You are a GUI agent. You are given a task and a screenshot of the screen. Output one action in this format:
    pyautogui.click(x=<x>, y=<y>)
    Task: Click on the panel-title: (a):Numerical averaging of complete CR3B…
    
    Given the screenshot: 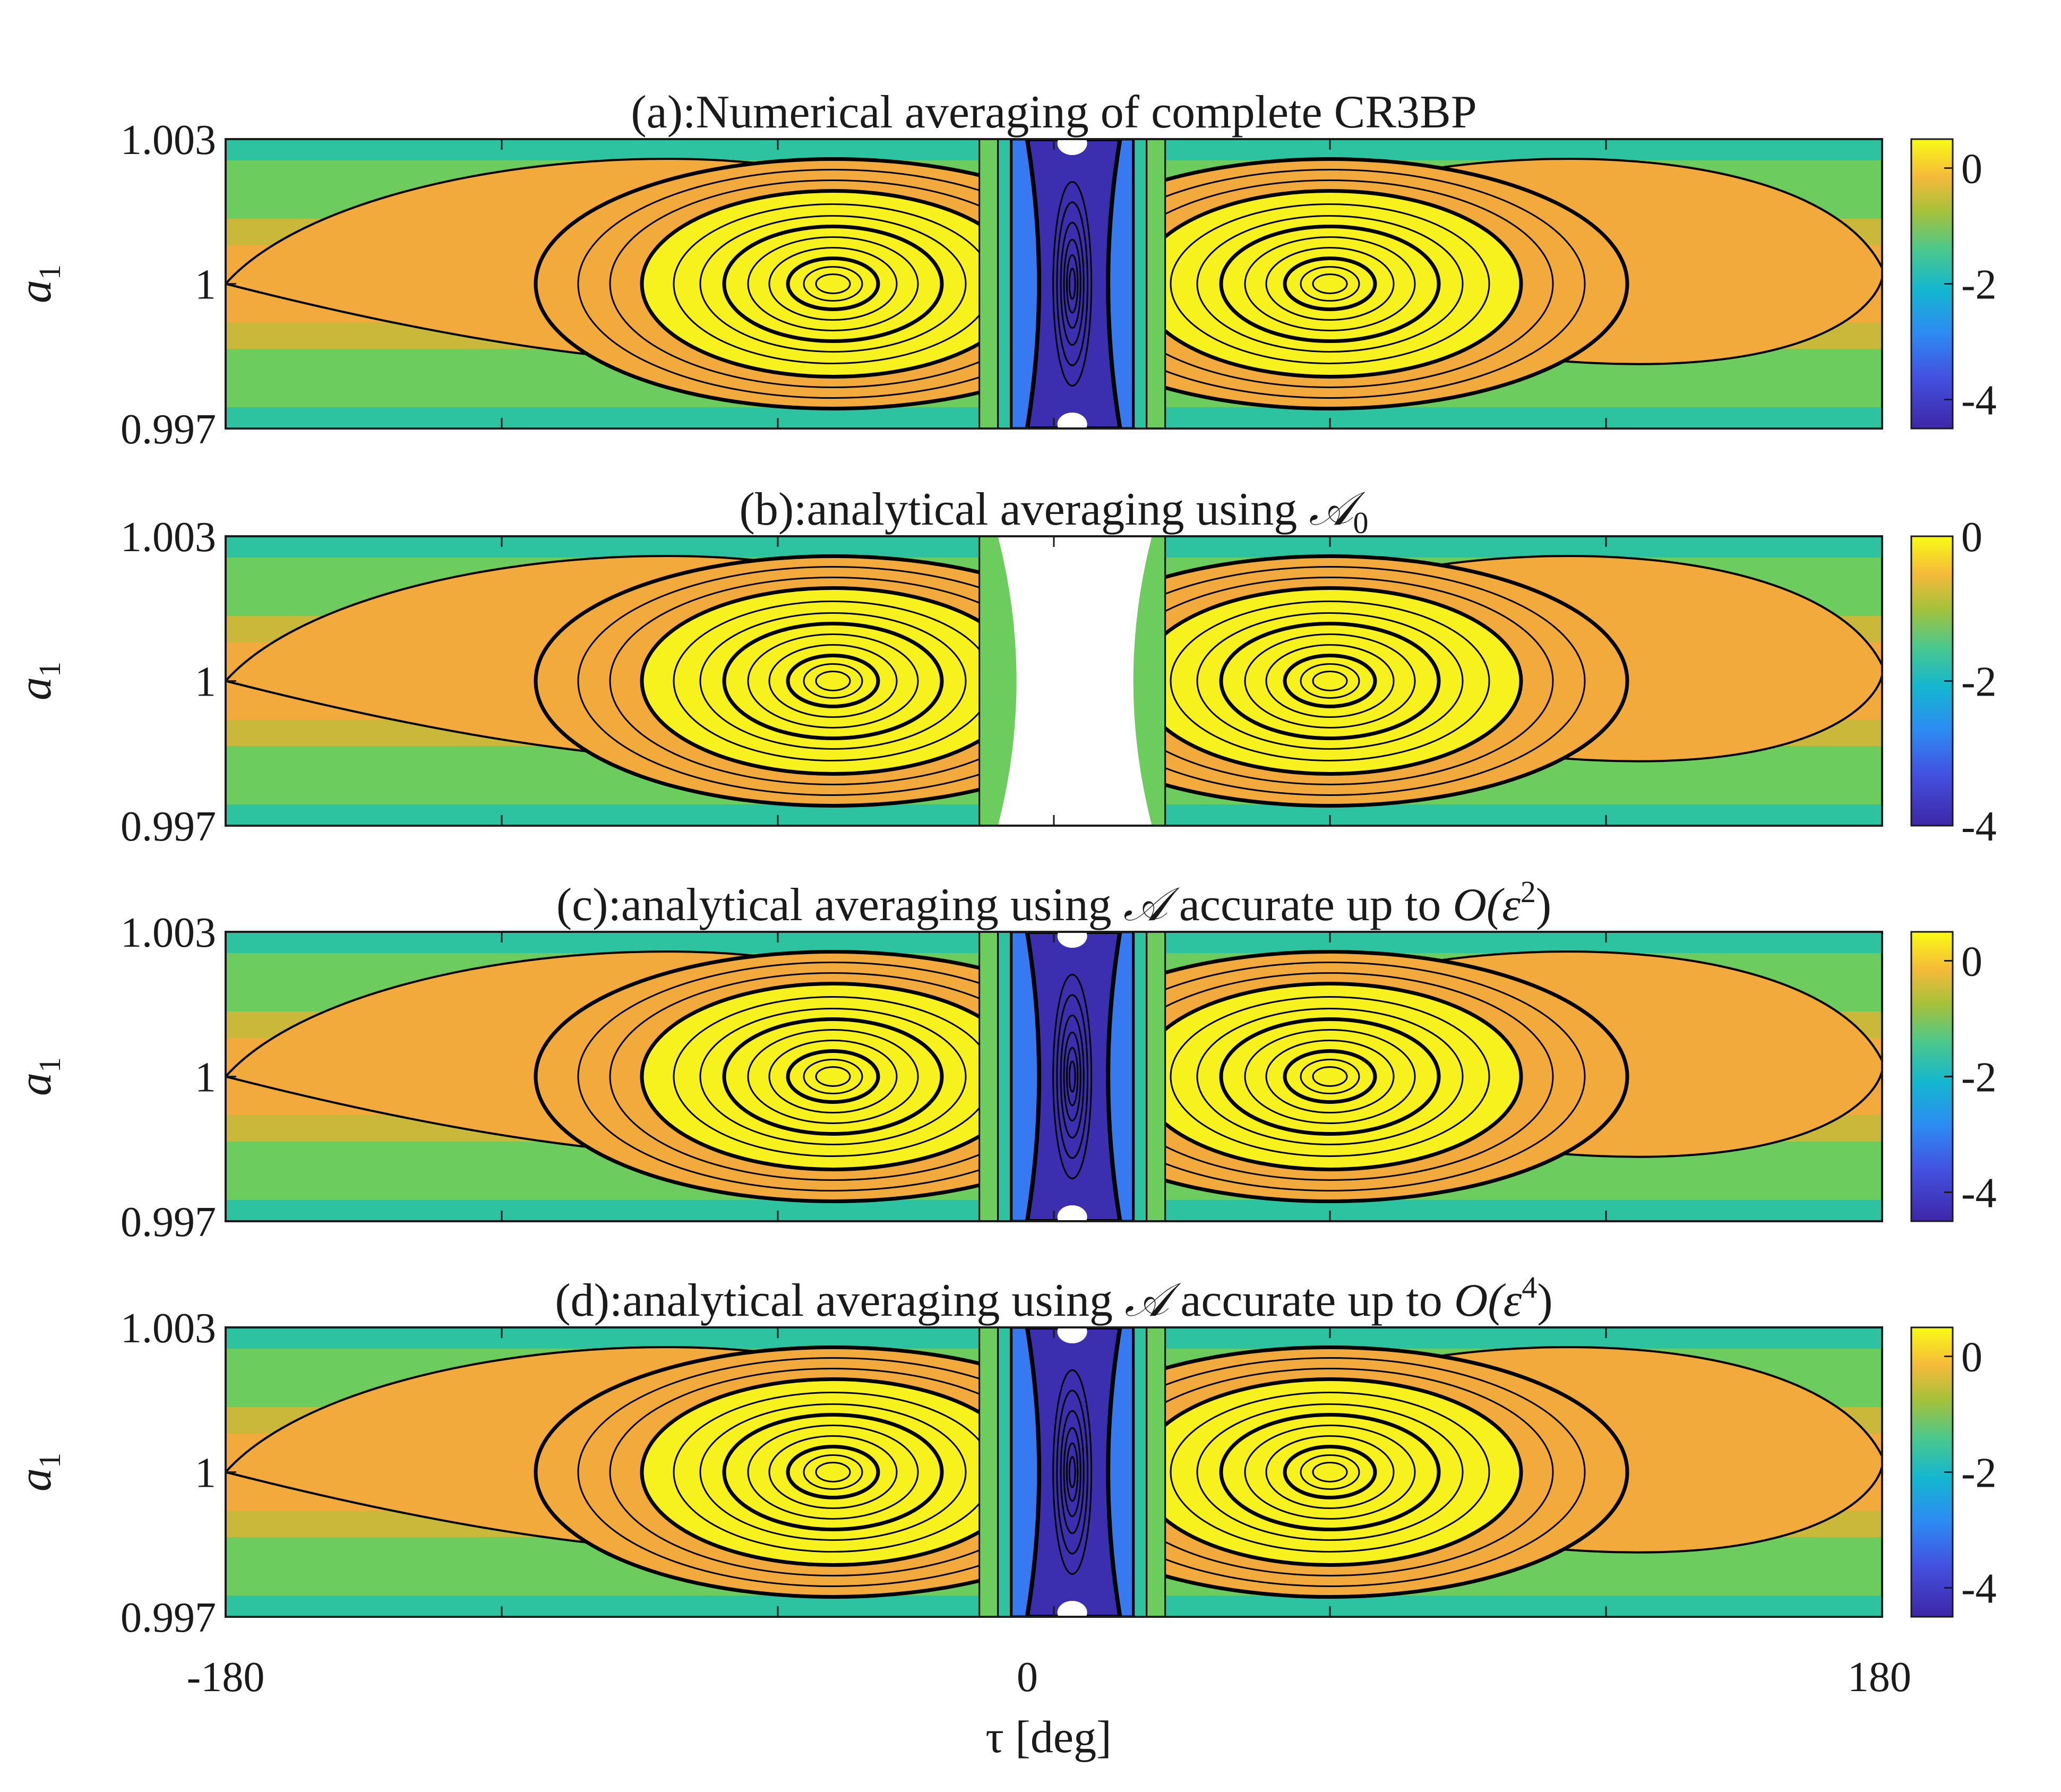 What is the action you would take?
    pyautogui.click(x=1054, y=113)
    